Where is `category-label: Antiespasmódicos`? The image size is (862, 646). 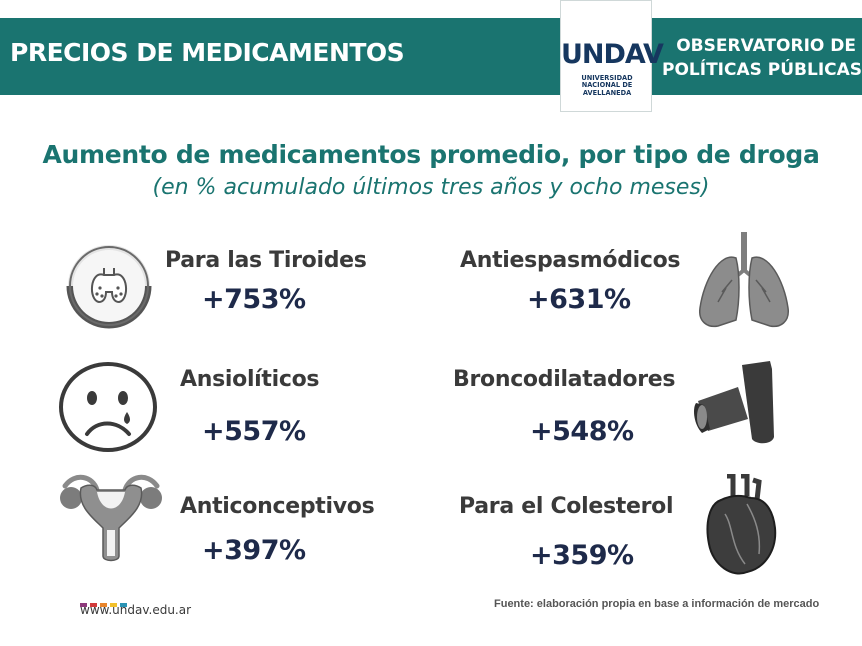
category-label: Antiespasmódicos is located at coordinates (570, 260).